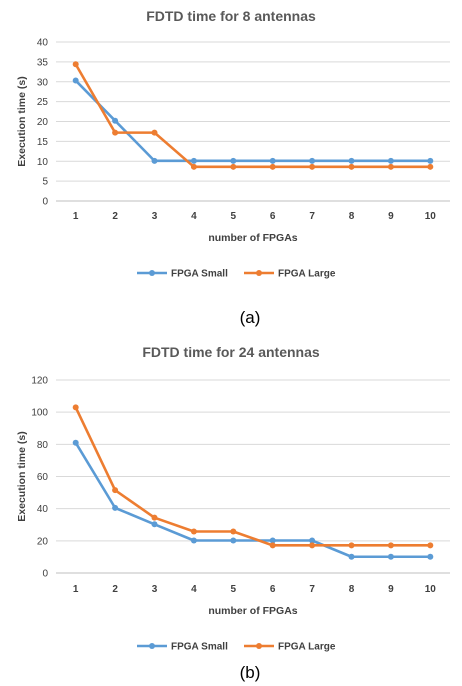 This screenshot has width=462, height=686. I want to click on y-tick-label: 25, so click(43, 102).